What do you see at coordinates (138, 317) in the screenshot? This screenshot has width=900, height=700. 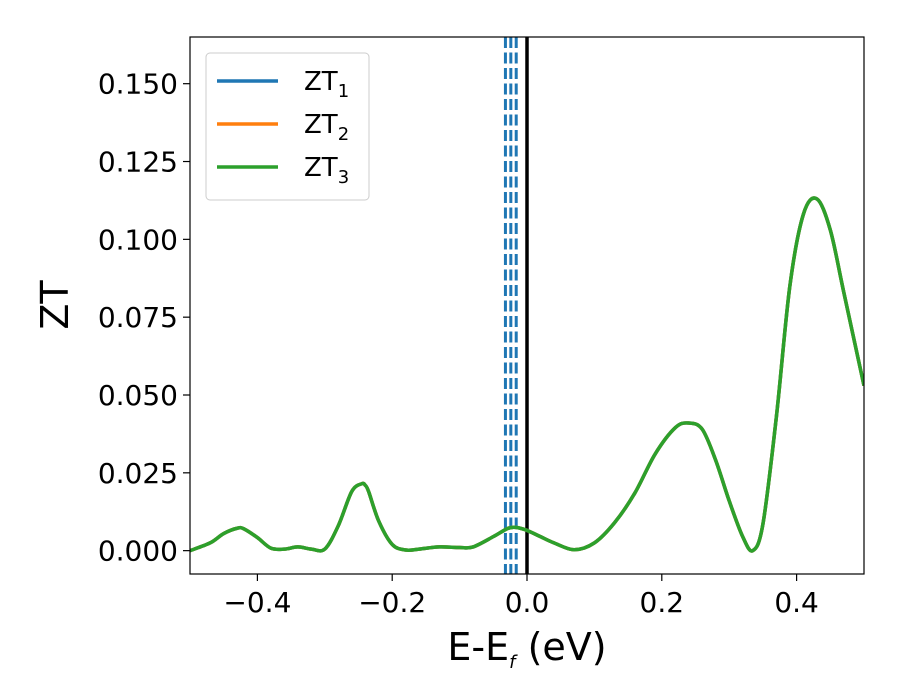 I see `y-tick-label: 0.075` at bounding box center [138, 317].